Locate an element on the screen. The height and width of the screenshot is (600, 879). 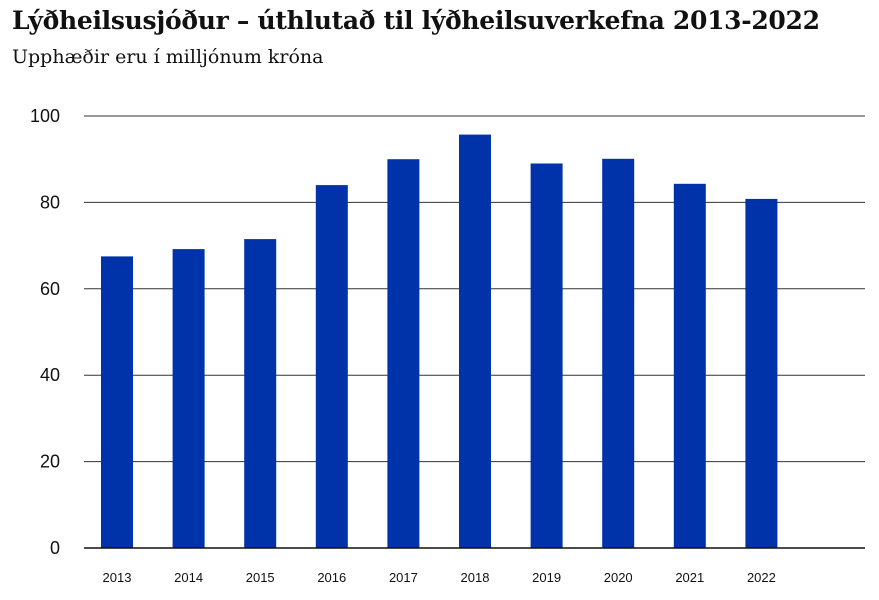
y-tick-label: 20 is located at coordinates (50, 462).